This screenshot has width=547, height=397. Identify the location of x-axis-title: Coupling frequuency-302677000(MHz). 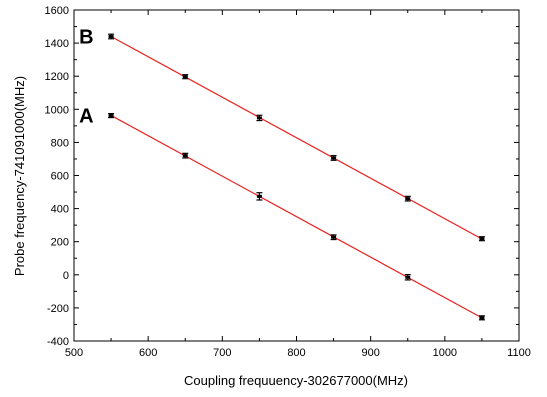
(296, 380).